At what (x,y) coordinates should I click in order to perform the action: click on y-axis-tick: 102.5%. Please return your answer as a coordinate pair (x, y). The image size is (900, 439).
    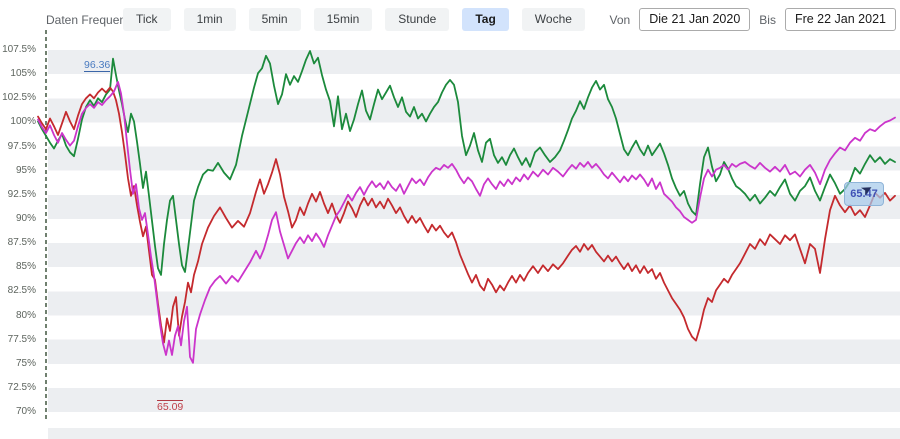
    Looking at the image, I should click on (19, 97).